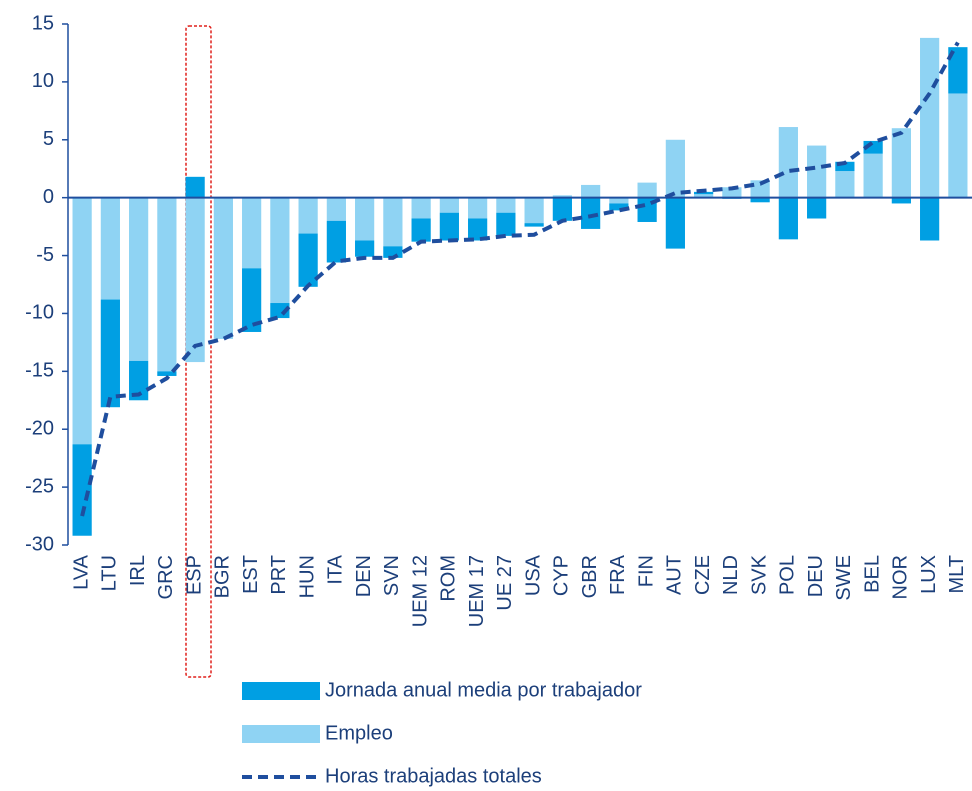 This screenshot has height=791, width=972. Describe the element at coordinates (392, 575) in the screenshot. I see `x-tick-label: SVN` at that location.